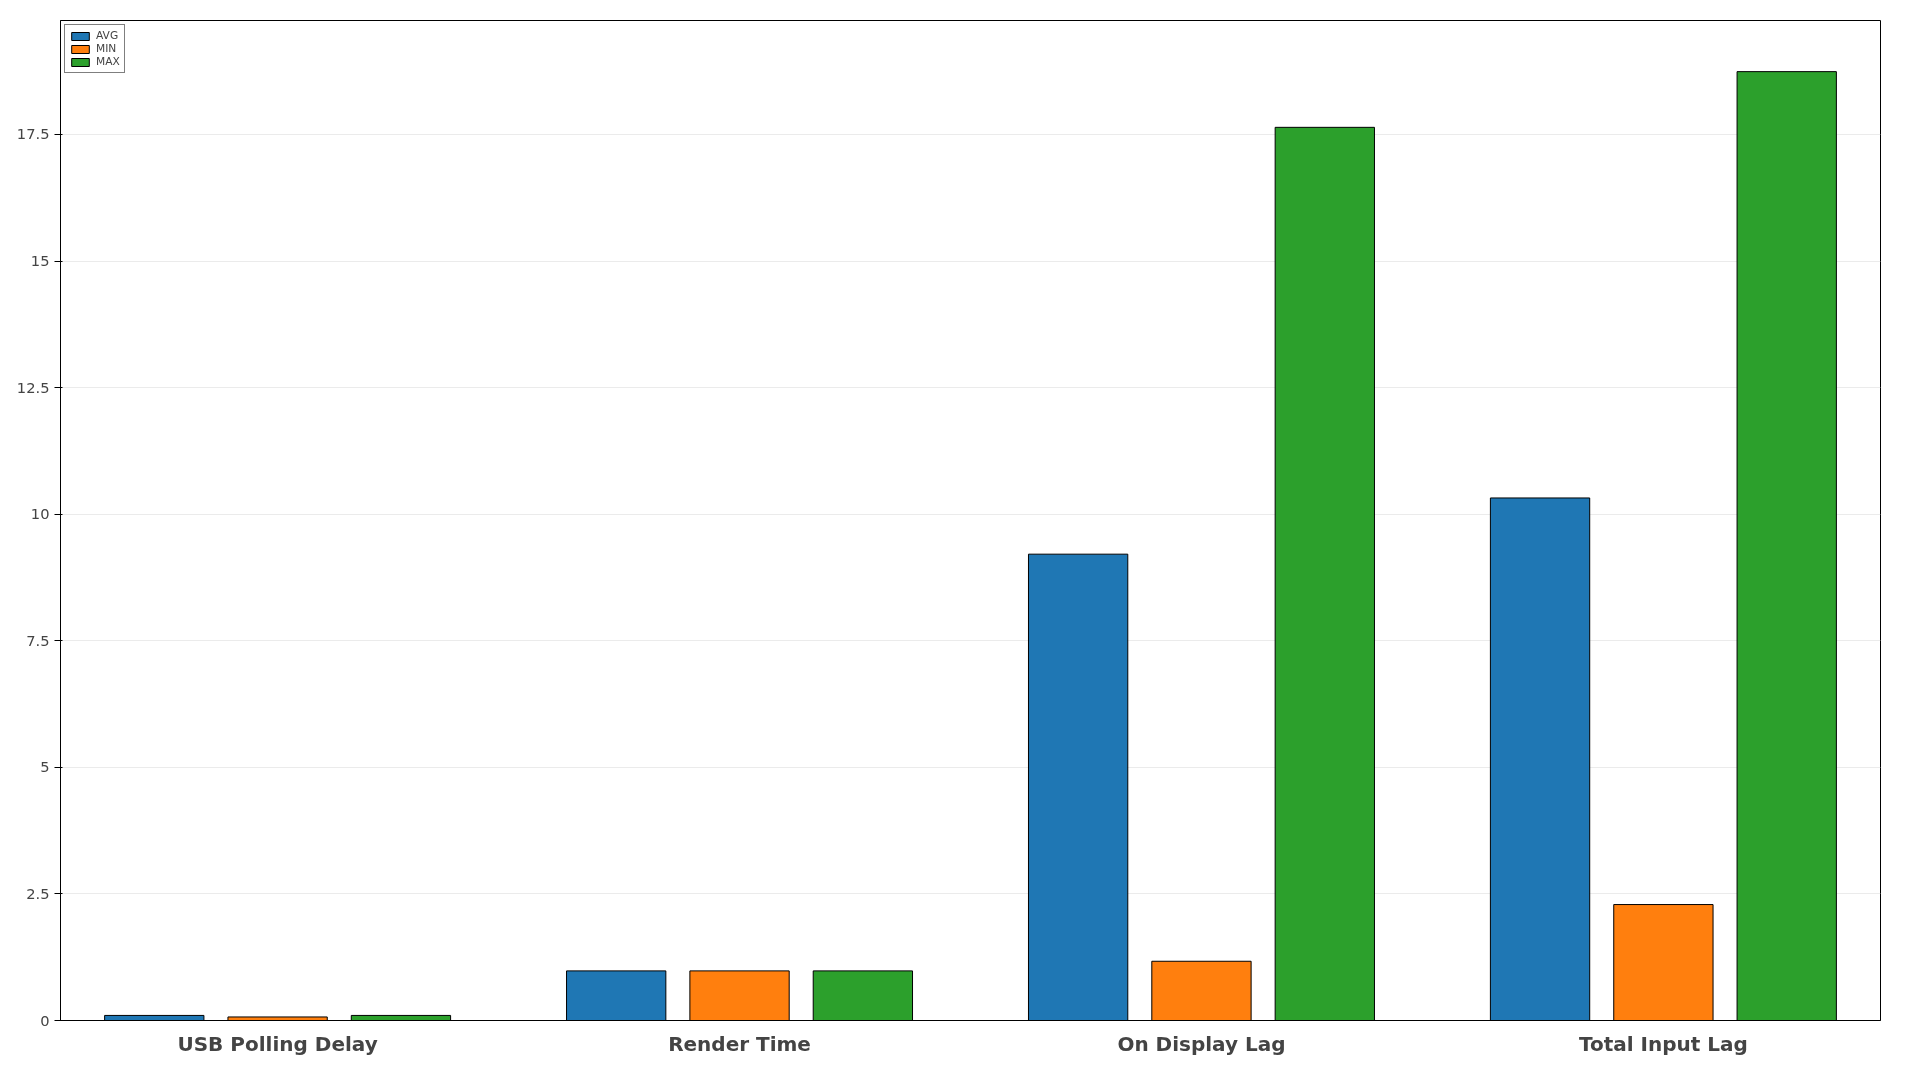 The width and height of the screenshot is (1920, 1080). What do you see at coordinates (739, 1043) in the screenshot?
I see `x-tick-label: Render Time` at bounding box center [739, 1043].